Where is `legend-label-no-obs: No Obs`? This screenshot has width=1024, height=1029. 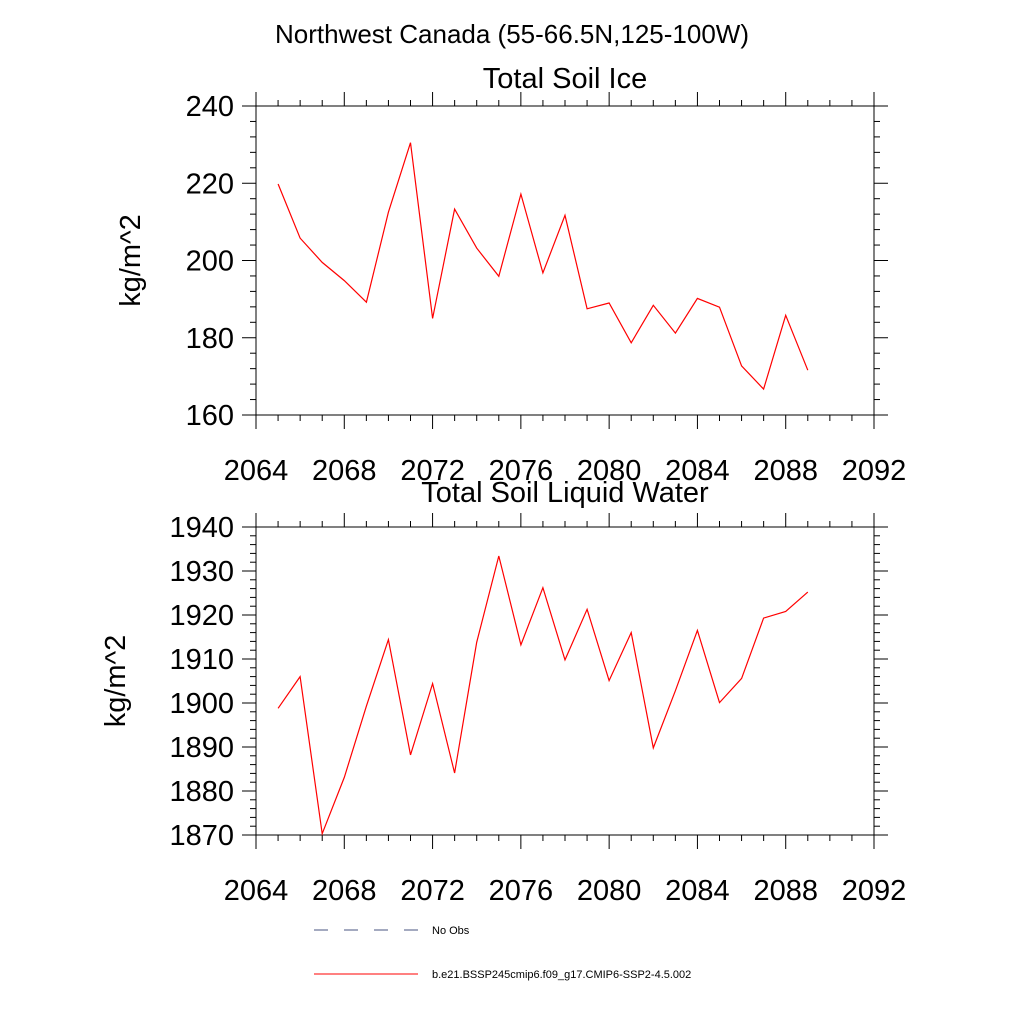
legend-label-no-obs: No Obs is located at coordinates (451, 931).